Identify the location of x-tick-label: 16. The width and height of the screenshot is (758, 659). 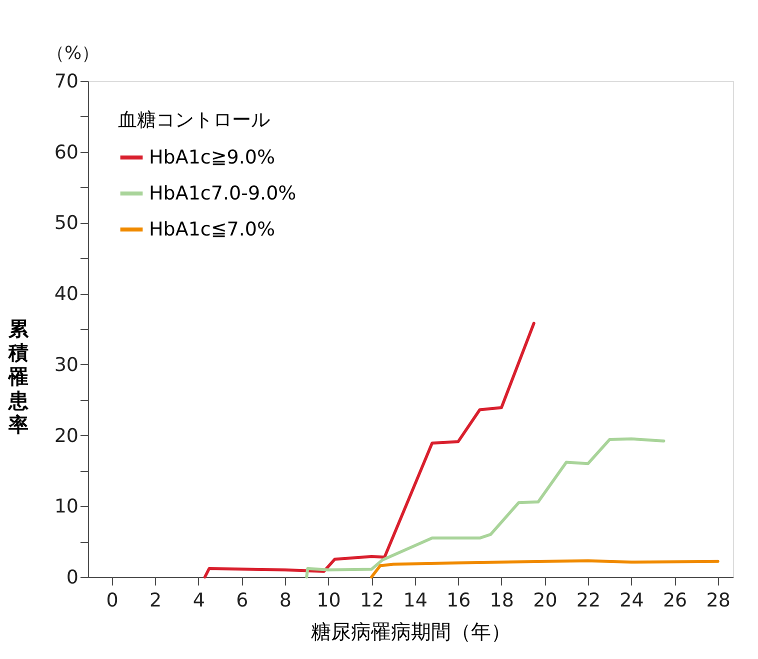
(458, 601).